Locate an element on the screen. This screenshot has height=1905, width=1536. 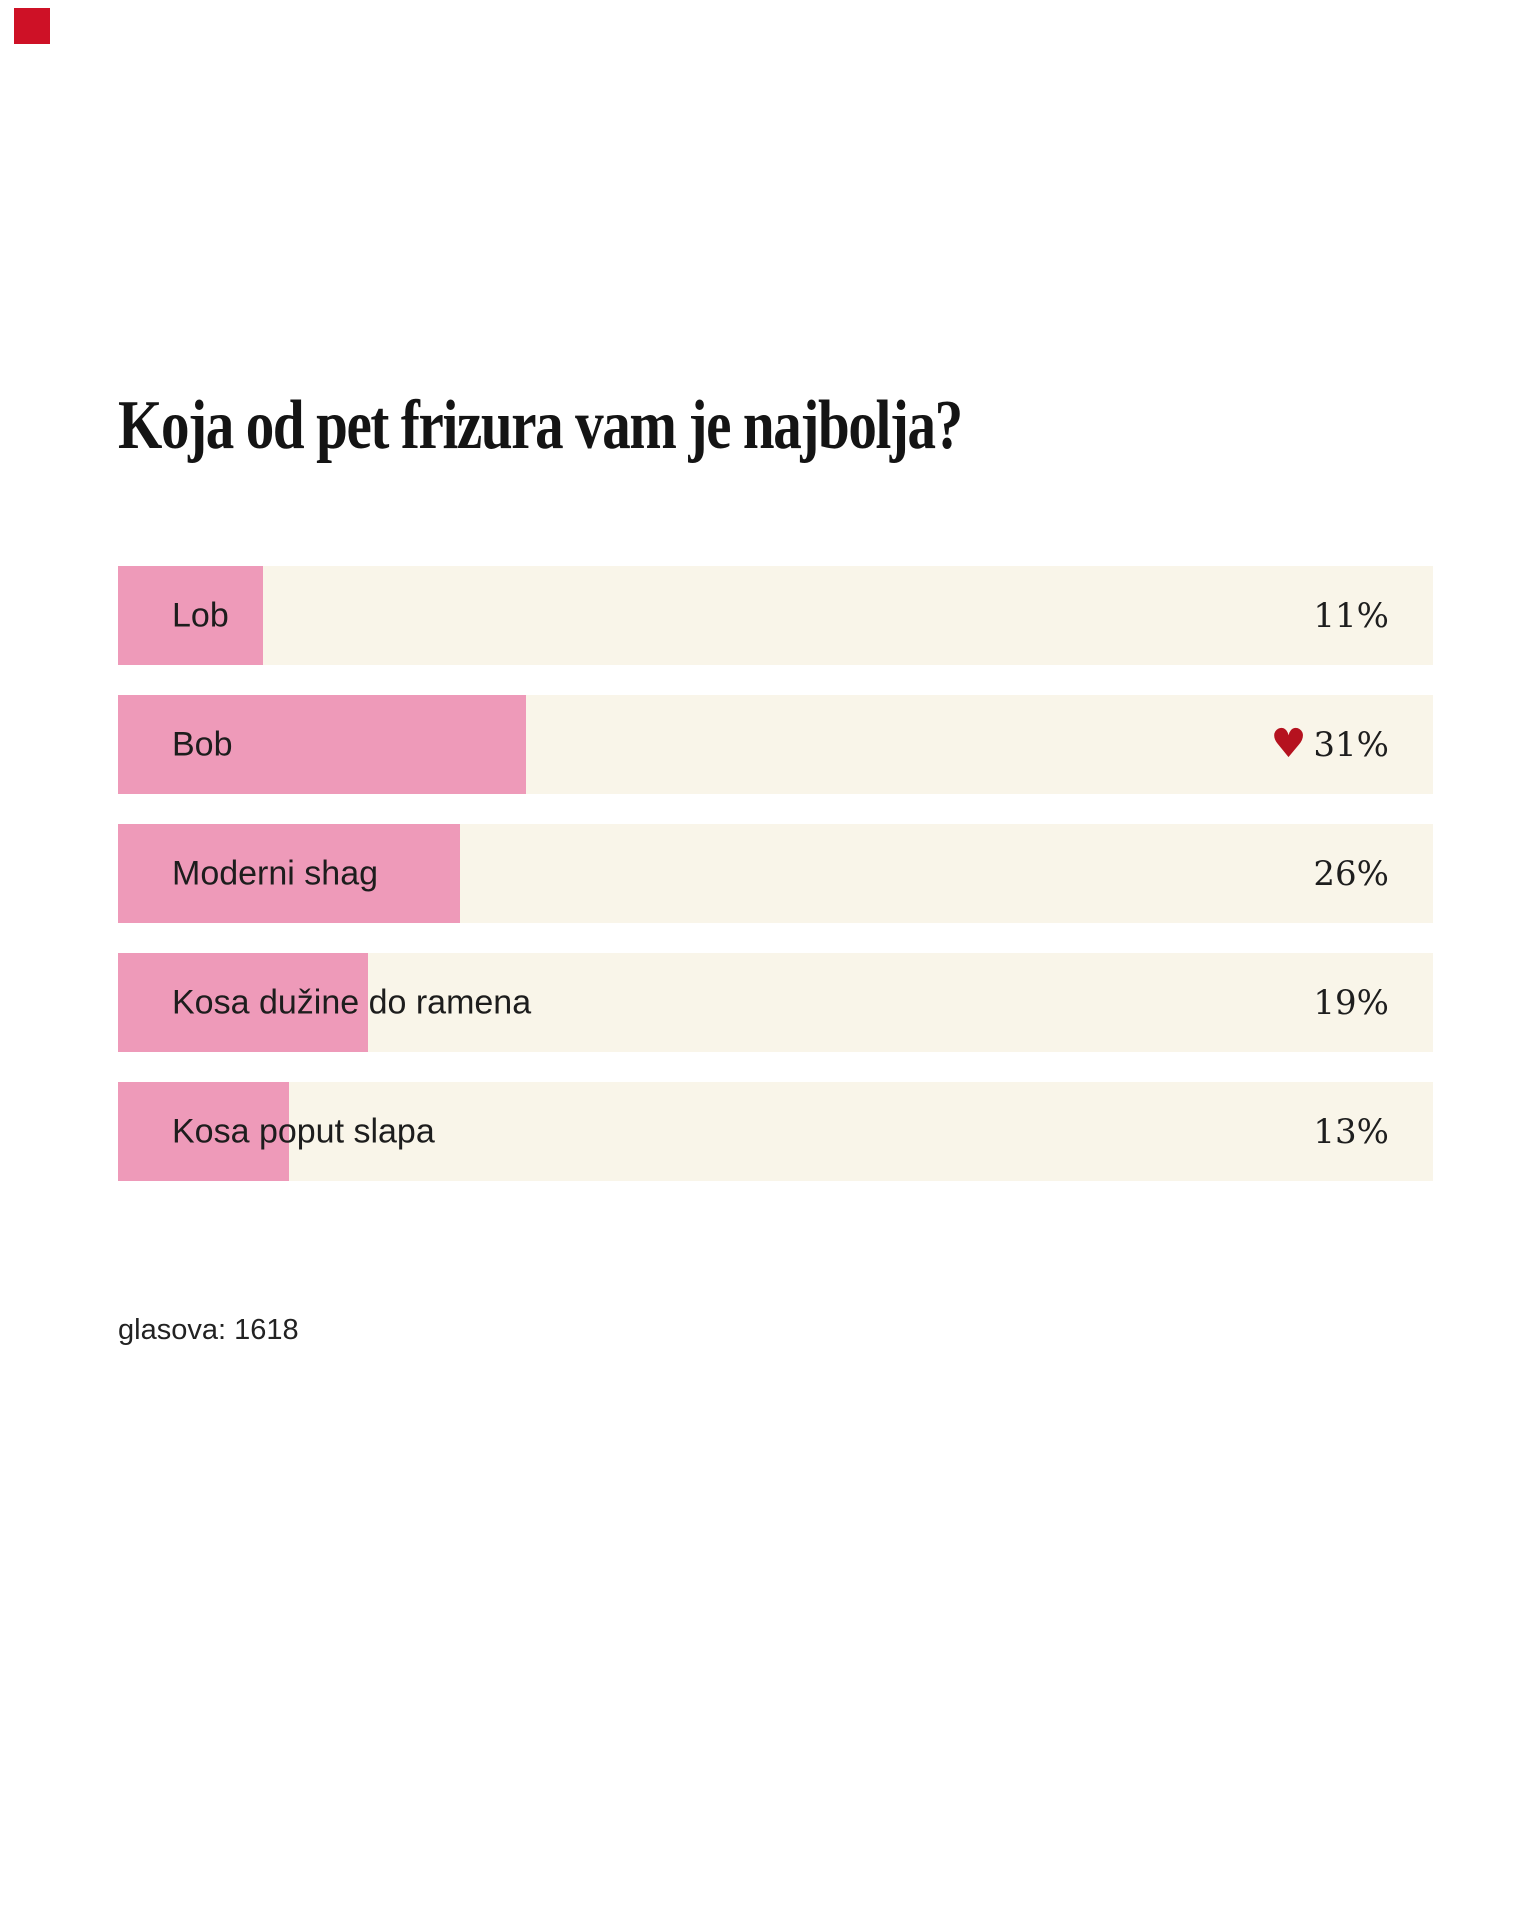
poll-option-percent: ♥ 31% is located at coordinates (1329, 743).